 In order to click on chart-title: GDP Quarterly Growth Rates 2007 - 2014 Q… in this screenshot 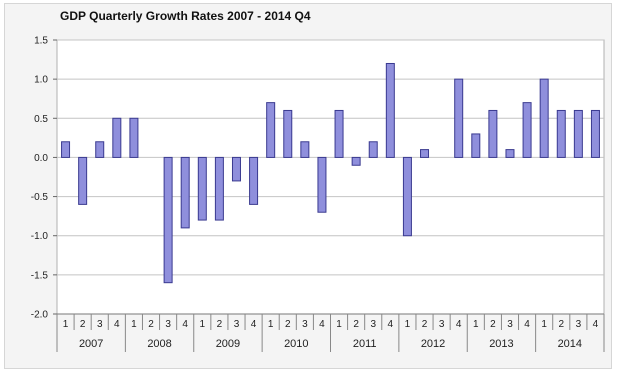, I will do `click(185, 16)`.